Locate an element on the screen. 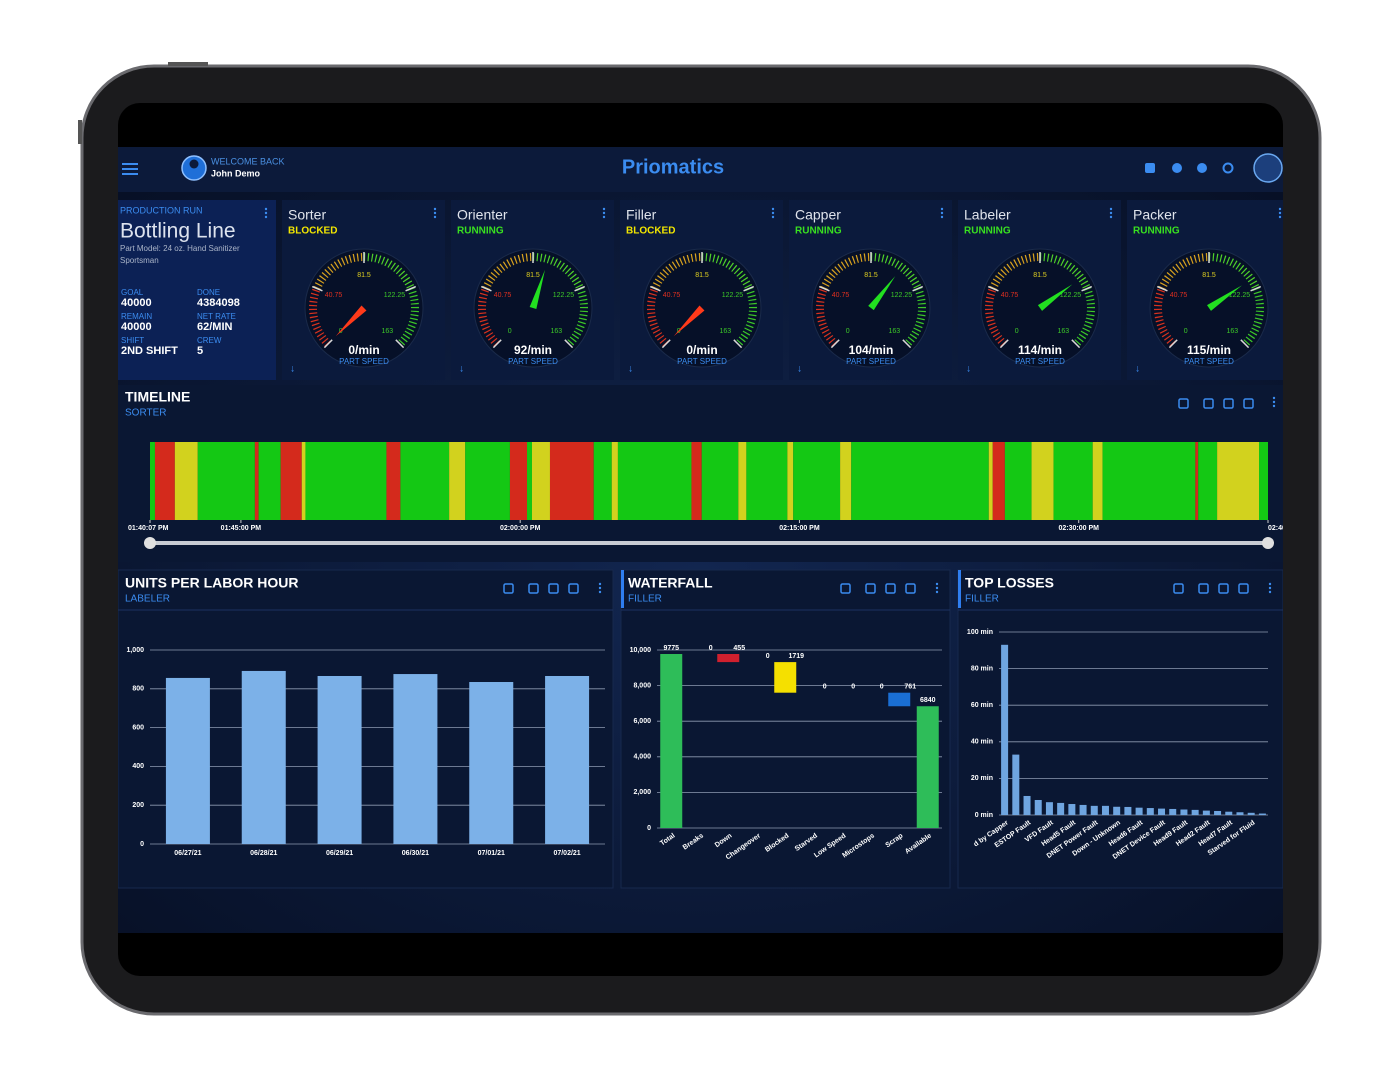 The width and height of the screenshot is (1400, 1080). chart-subtitle: FILLER is located at coordinates (645, 599).